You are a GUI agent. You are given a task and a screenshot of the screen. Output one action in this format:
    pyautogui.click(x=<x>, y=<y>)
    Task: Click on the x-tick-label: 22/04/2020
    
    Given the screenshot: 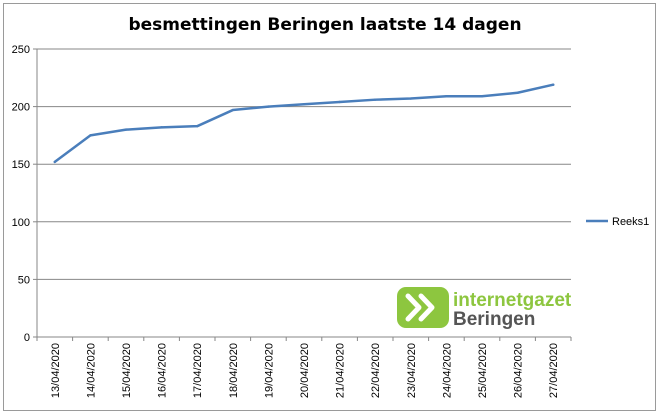 What is the action you would take?
    pyautogui.click(x=376, y=370)
    